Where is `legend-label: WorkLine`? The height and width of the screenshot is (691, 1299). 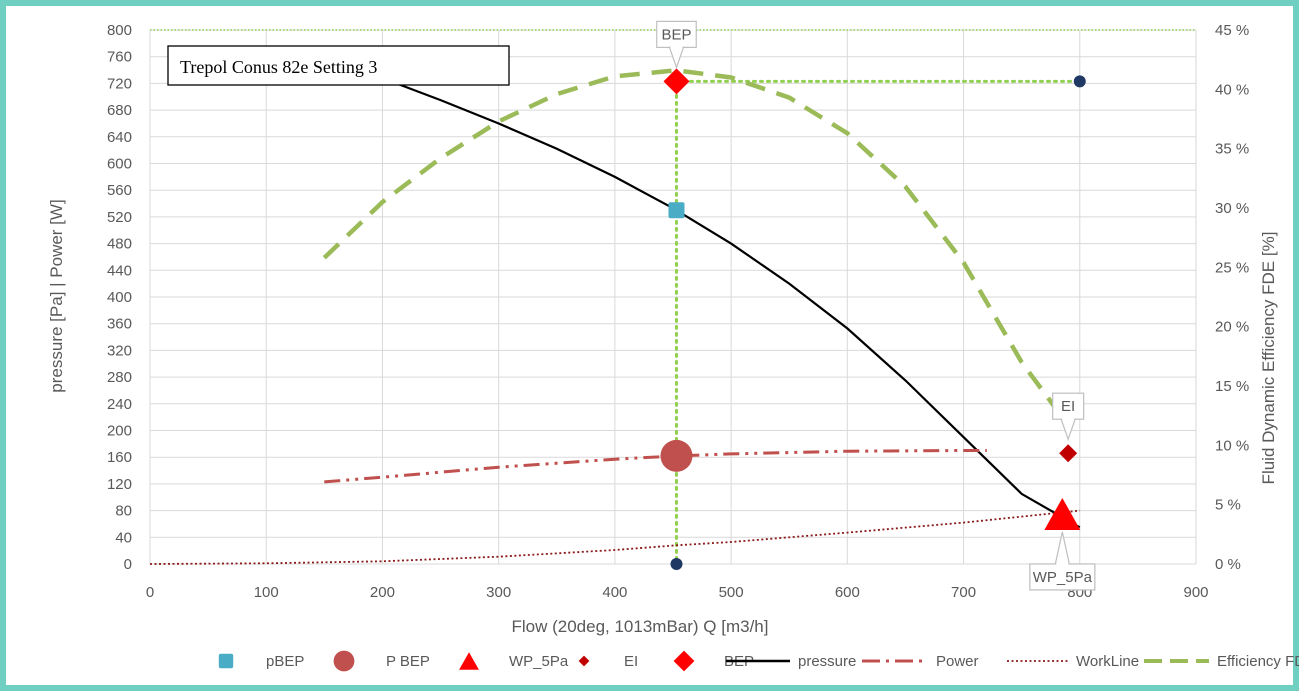
legend-label: WorkLine is located at coordinates (1107, 661).